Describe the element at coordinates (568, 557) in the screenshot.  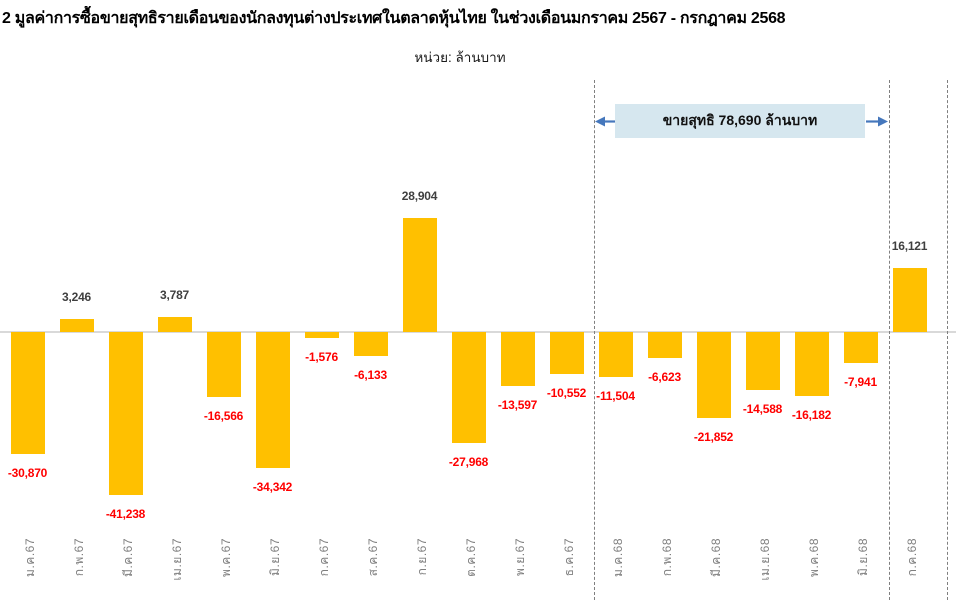
I see `category-label-ธ.ค.67: ธ.ค.67` at that location.